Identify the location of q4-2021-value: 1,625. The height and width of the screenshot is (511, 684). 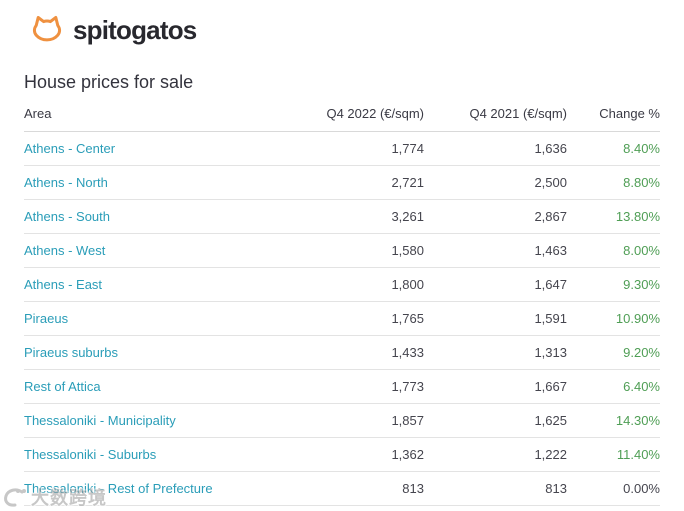
(495, 420).